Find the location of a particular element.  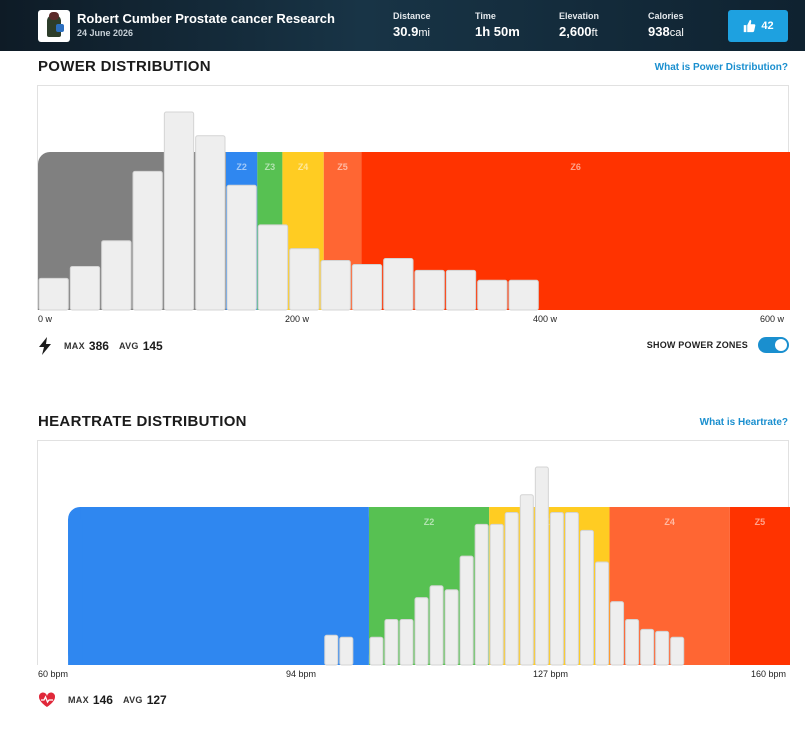

power-summary: MAX 386 AVG 145 is located at coordinates (105, 346).